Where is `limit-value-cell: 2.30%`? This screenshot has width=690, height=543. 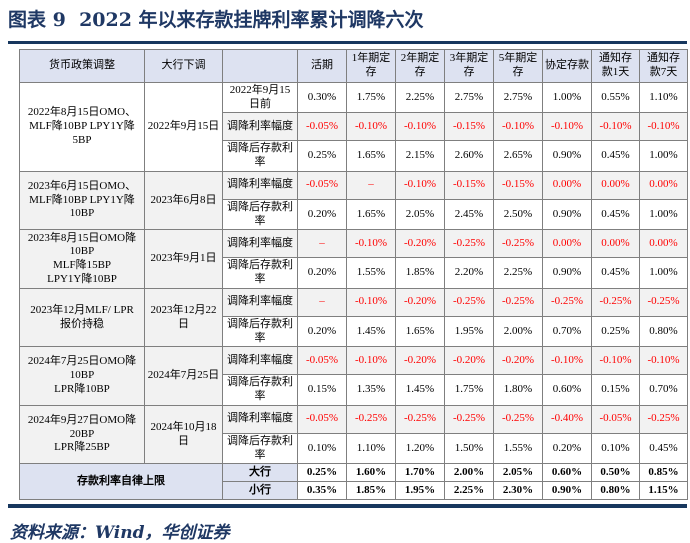
limit-value-cell: 2.30% is located at coordinates (518, 491).